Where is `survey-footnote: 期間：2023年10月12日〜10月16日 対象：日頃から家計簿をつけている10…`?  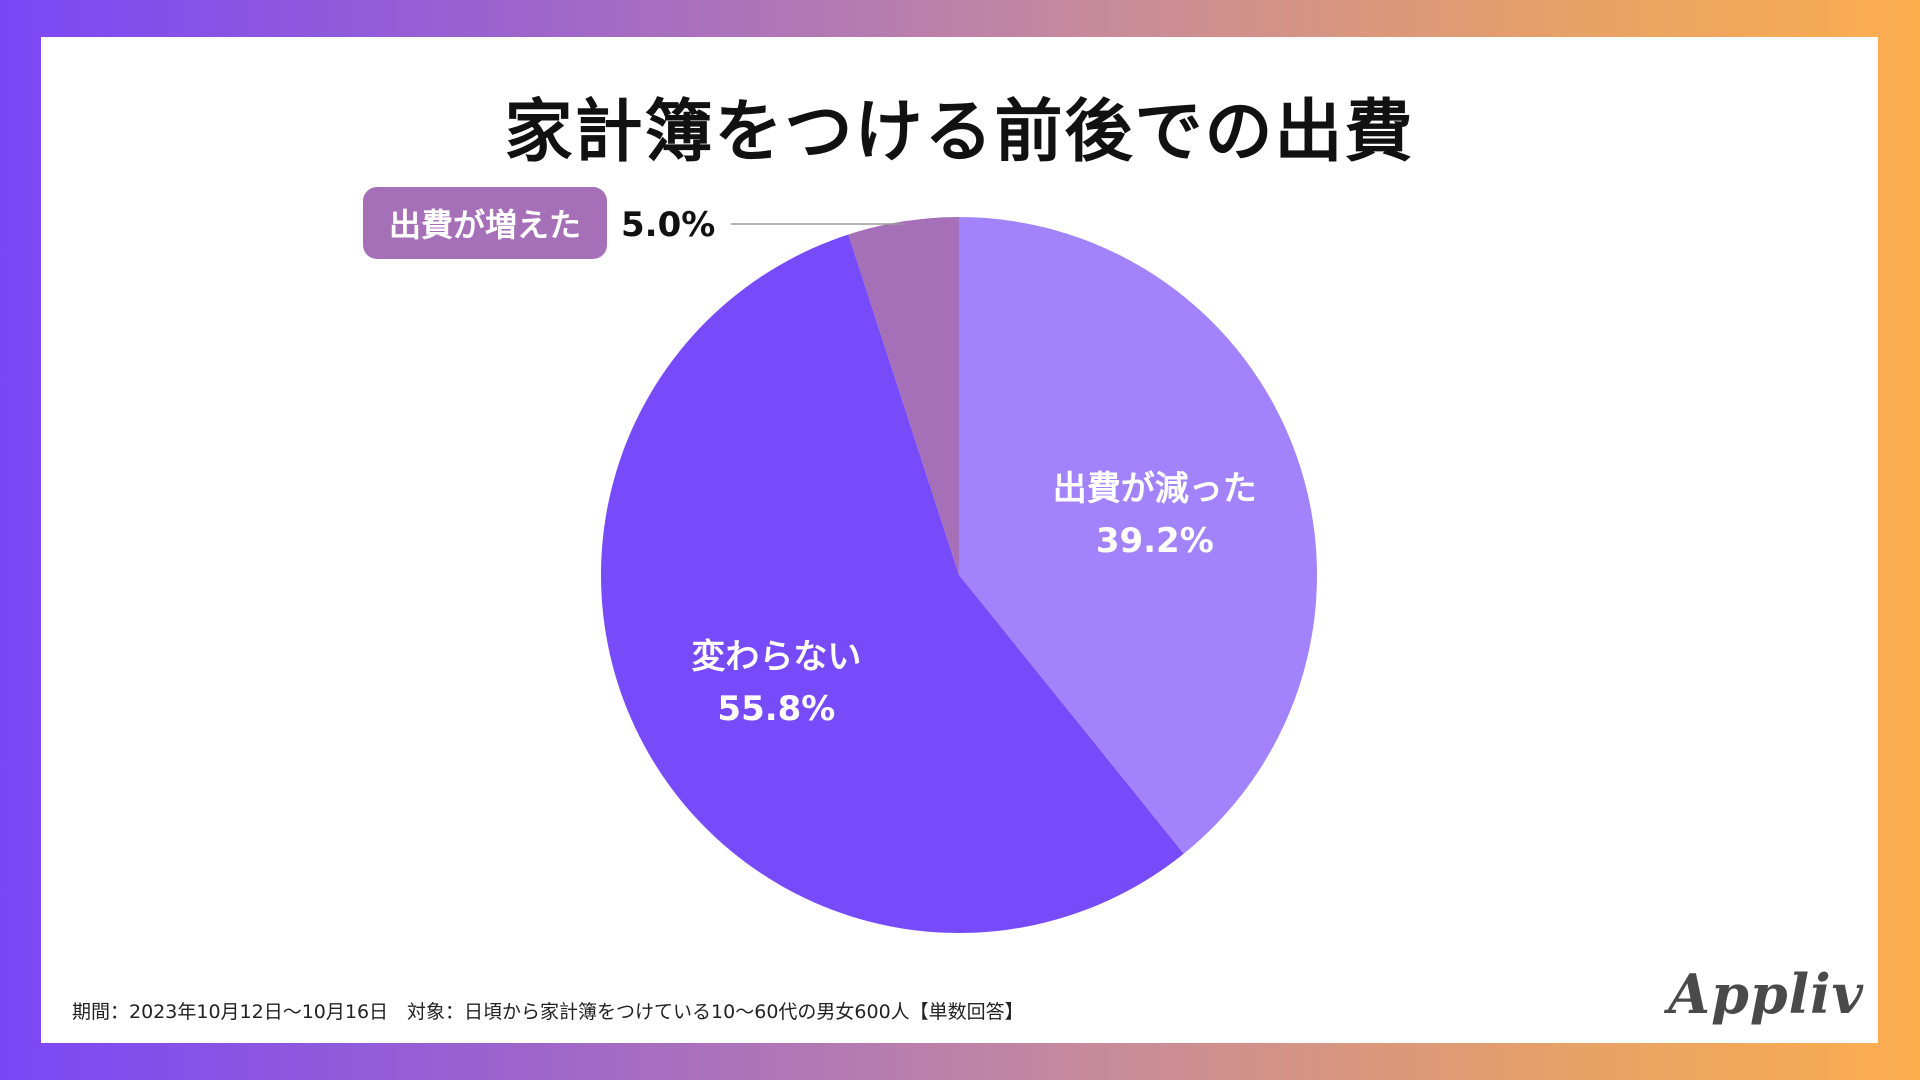 survey-footnote: 期間：2023年10月12日〜10月16日 対象：日頃から家計簿をつけている10… is located at coordinates (548, 1012).